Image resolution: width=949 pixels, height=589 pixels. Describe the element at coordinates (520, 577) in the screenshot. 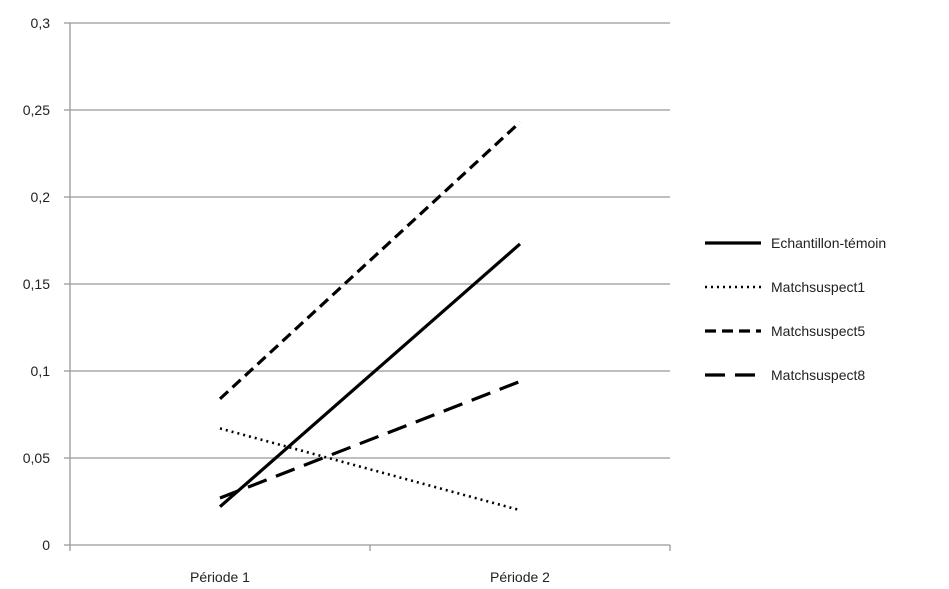

I see `x-tick-label: Période 2` at that location.